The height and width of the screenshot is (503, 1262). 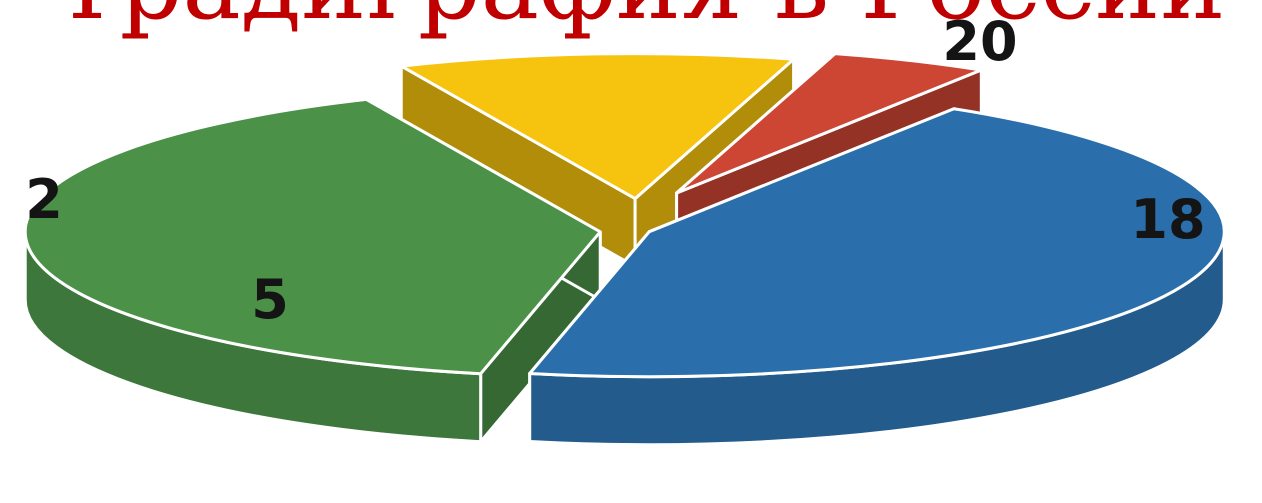 What do you see at coordinates (270, 299) in the screenshot?
I see `slice-value-label: 5` at bounding box center [270, 299].